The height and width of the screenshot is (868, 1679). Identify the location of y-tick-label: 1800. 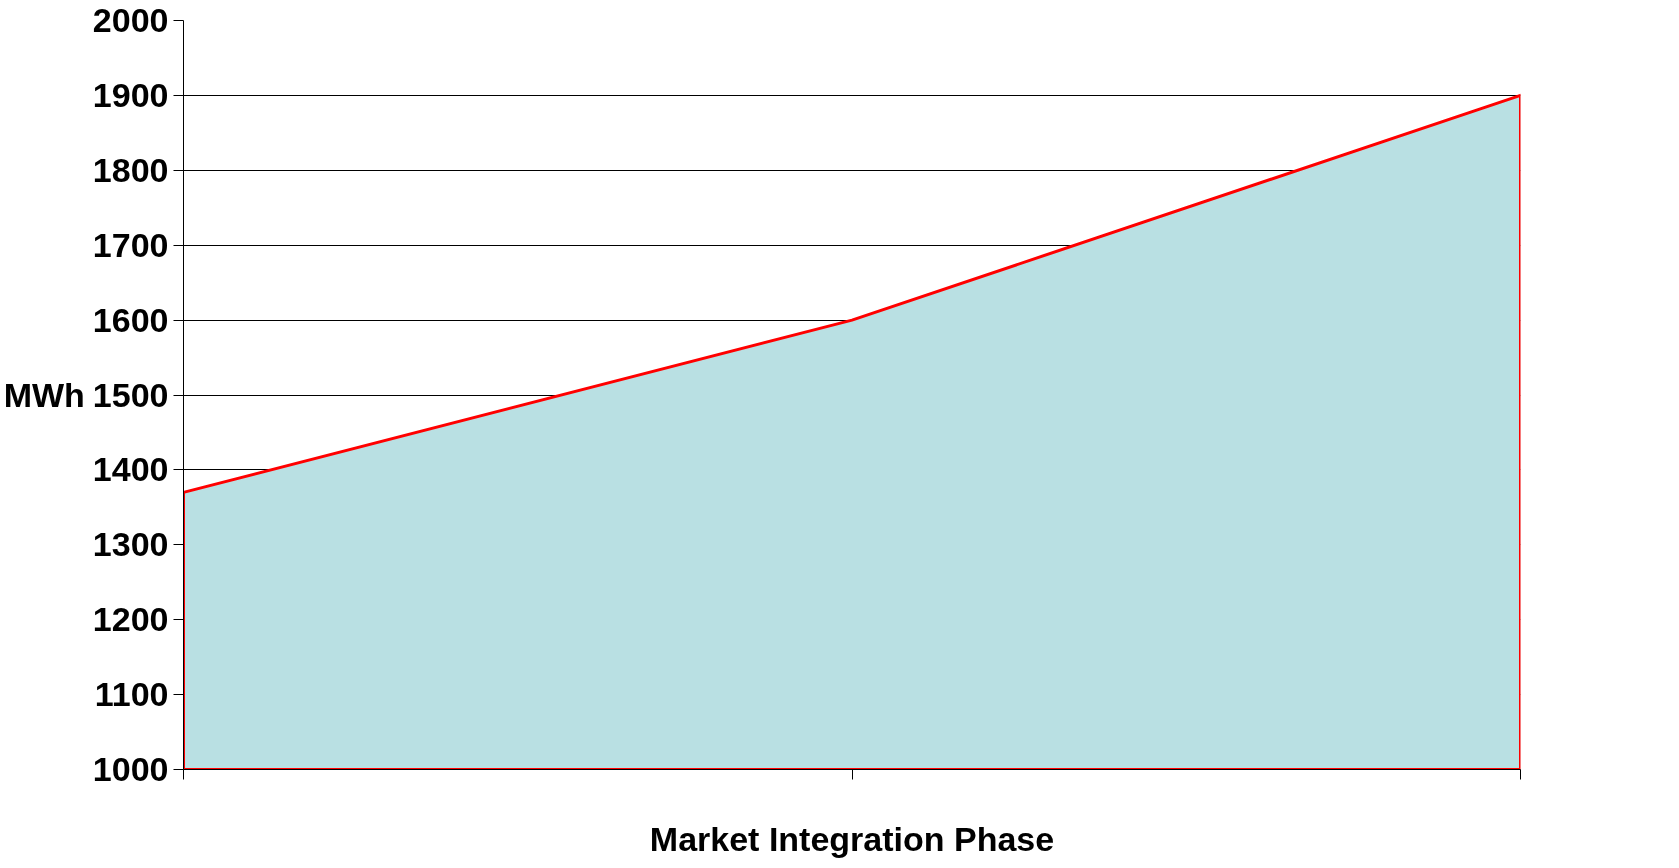
(130, 169).